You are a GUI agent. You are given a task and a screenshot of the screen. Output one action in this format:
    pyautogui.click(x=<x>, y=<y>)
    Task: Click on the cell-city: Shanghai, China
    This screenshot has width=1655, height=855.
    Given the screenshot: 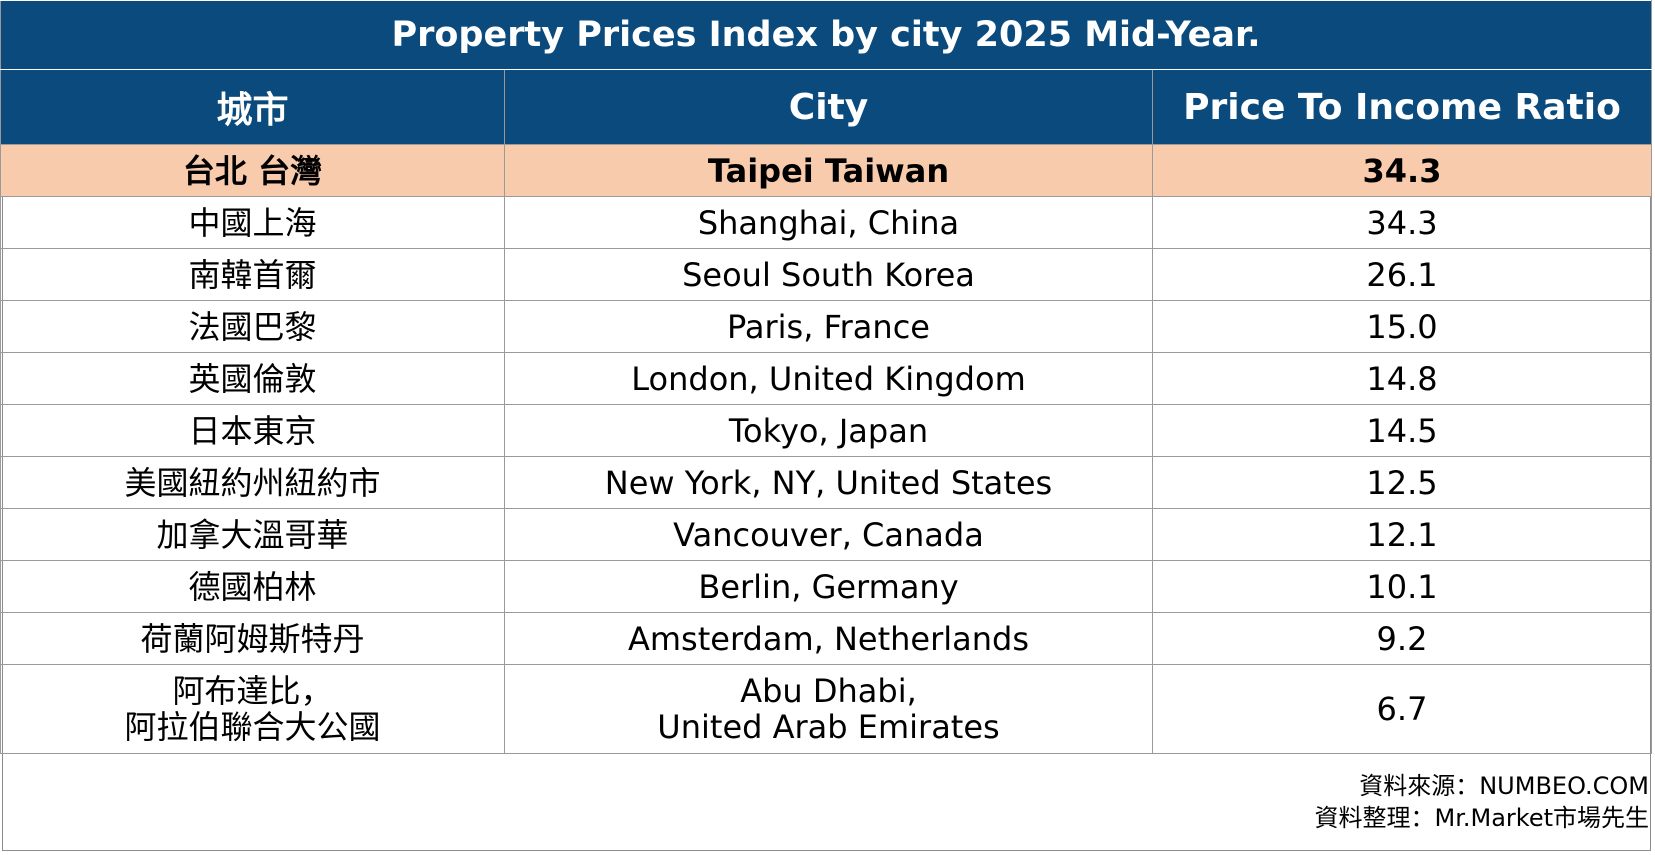 What is the action you would take?
    pyautogui.click(x=828, y=222)
    